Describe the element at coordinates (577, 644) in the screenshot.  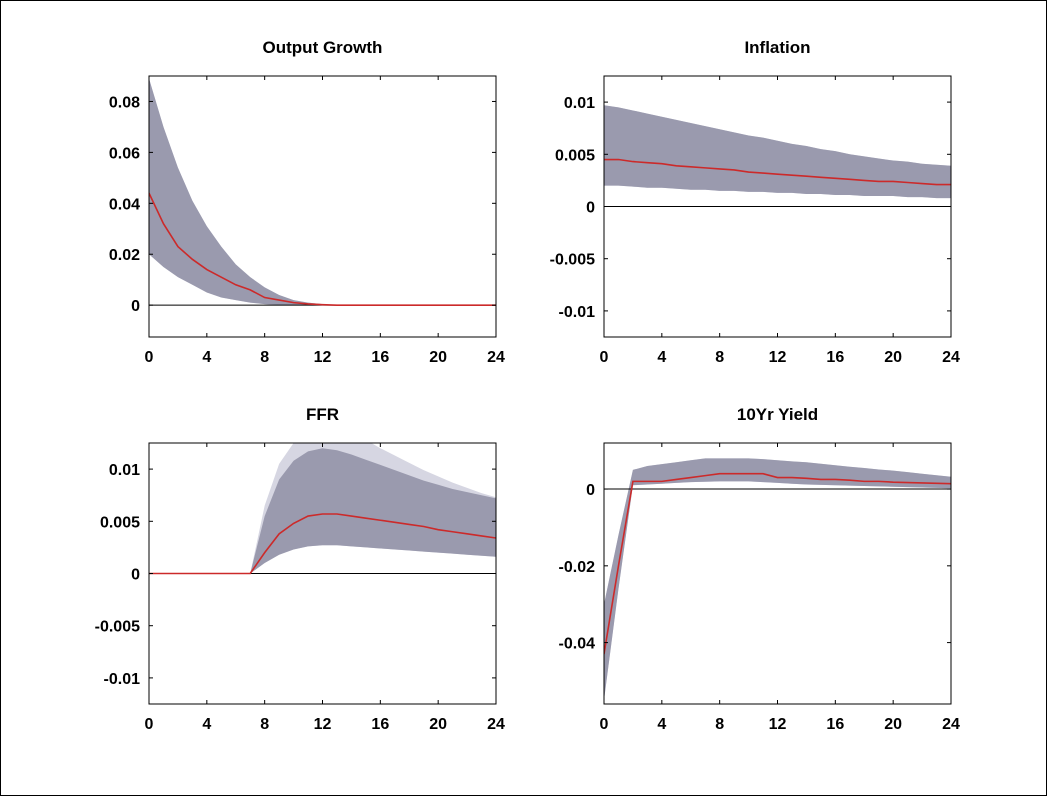
I see `y-tick-label: -0.04` at that location.